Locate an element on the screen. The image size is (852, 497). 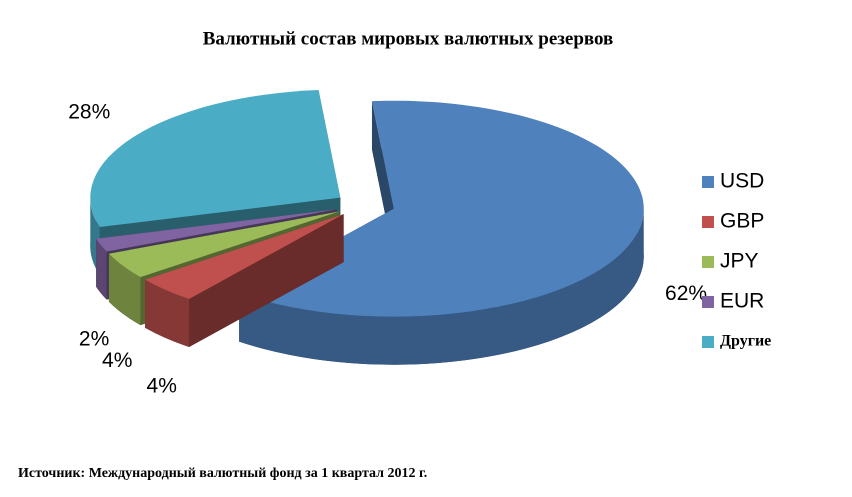
legend-label: Другие is located at coordinates (745, 341).